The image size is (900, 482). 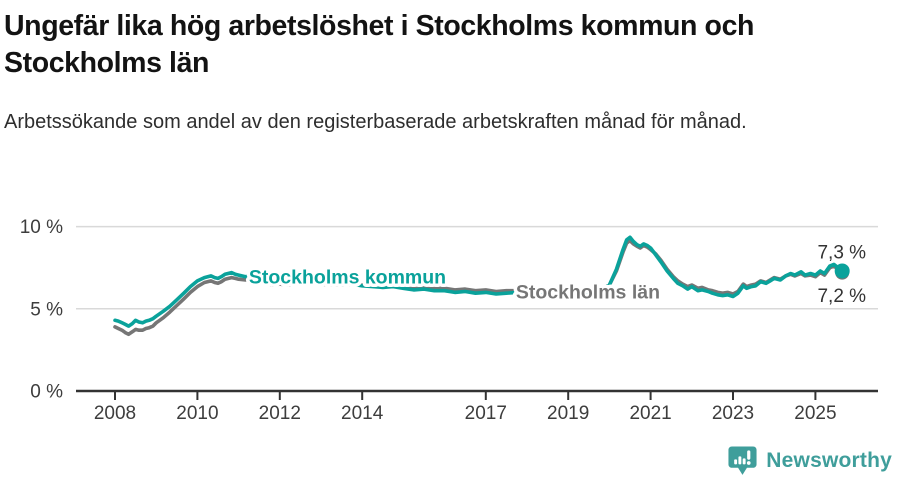 I want to click on y-tick-label: 5 %, so click(x=46, y=309).